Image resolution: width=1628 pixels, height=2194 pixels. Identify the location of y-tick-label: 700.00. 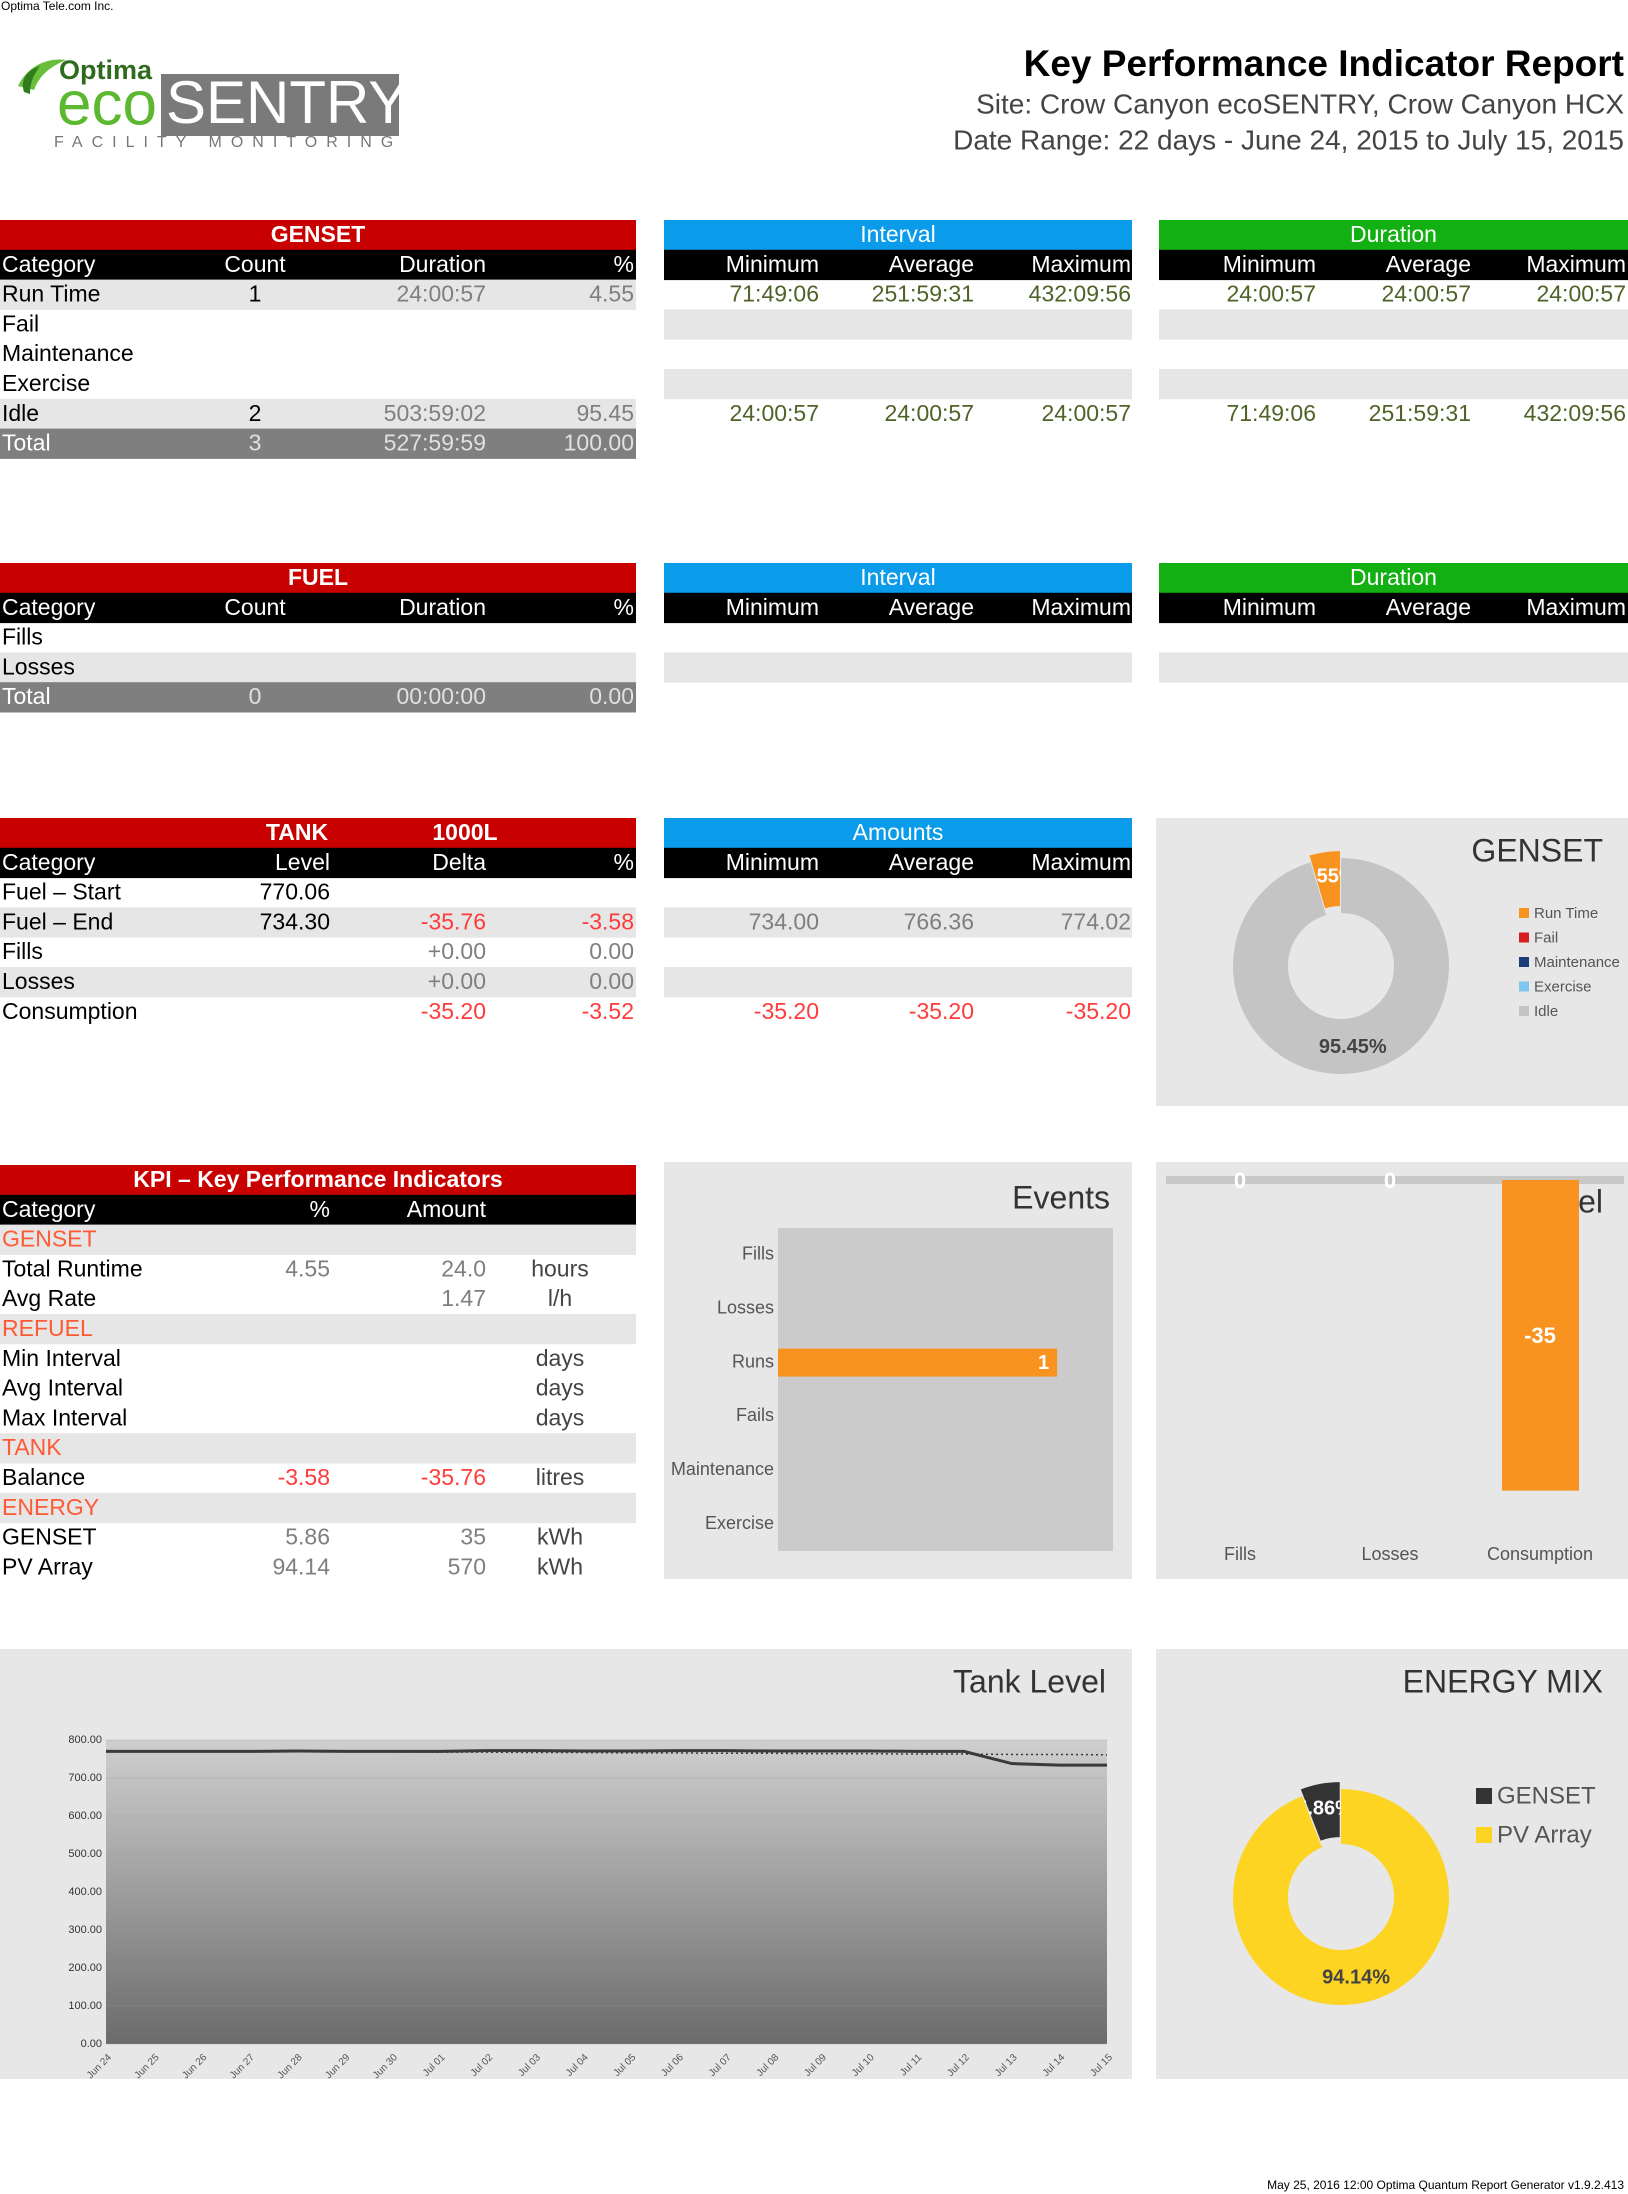
(85, 1778).